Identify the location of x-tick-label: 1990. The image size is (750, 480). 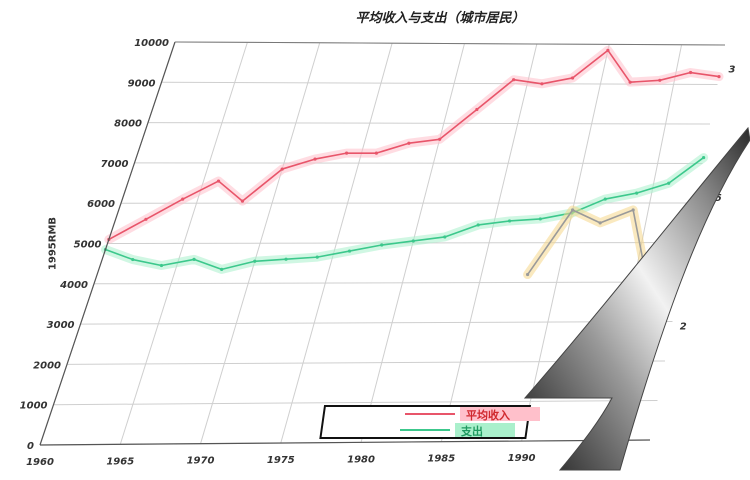
(522, 458).